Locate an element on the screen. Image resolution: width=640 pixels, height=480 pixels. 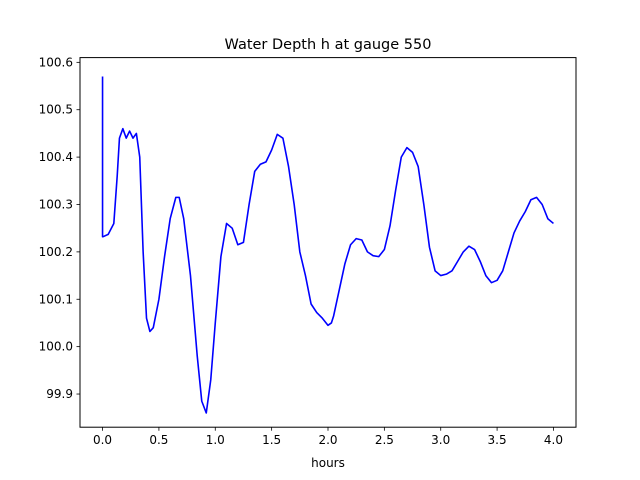
x-tick-label: 0.5 is located at coordinates (158, 440).